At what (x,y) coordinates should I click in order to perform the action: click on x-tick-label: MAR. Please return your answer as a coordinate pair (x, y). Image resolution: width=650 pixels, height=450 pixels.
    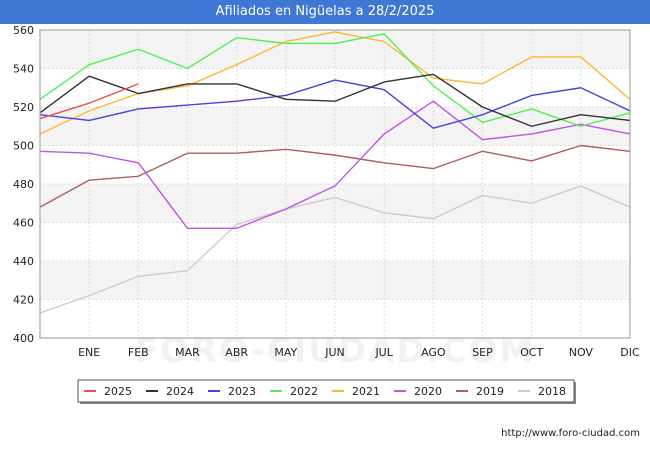
    Looking at the image, I should click on (187, 352).